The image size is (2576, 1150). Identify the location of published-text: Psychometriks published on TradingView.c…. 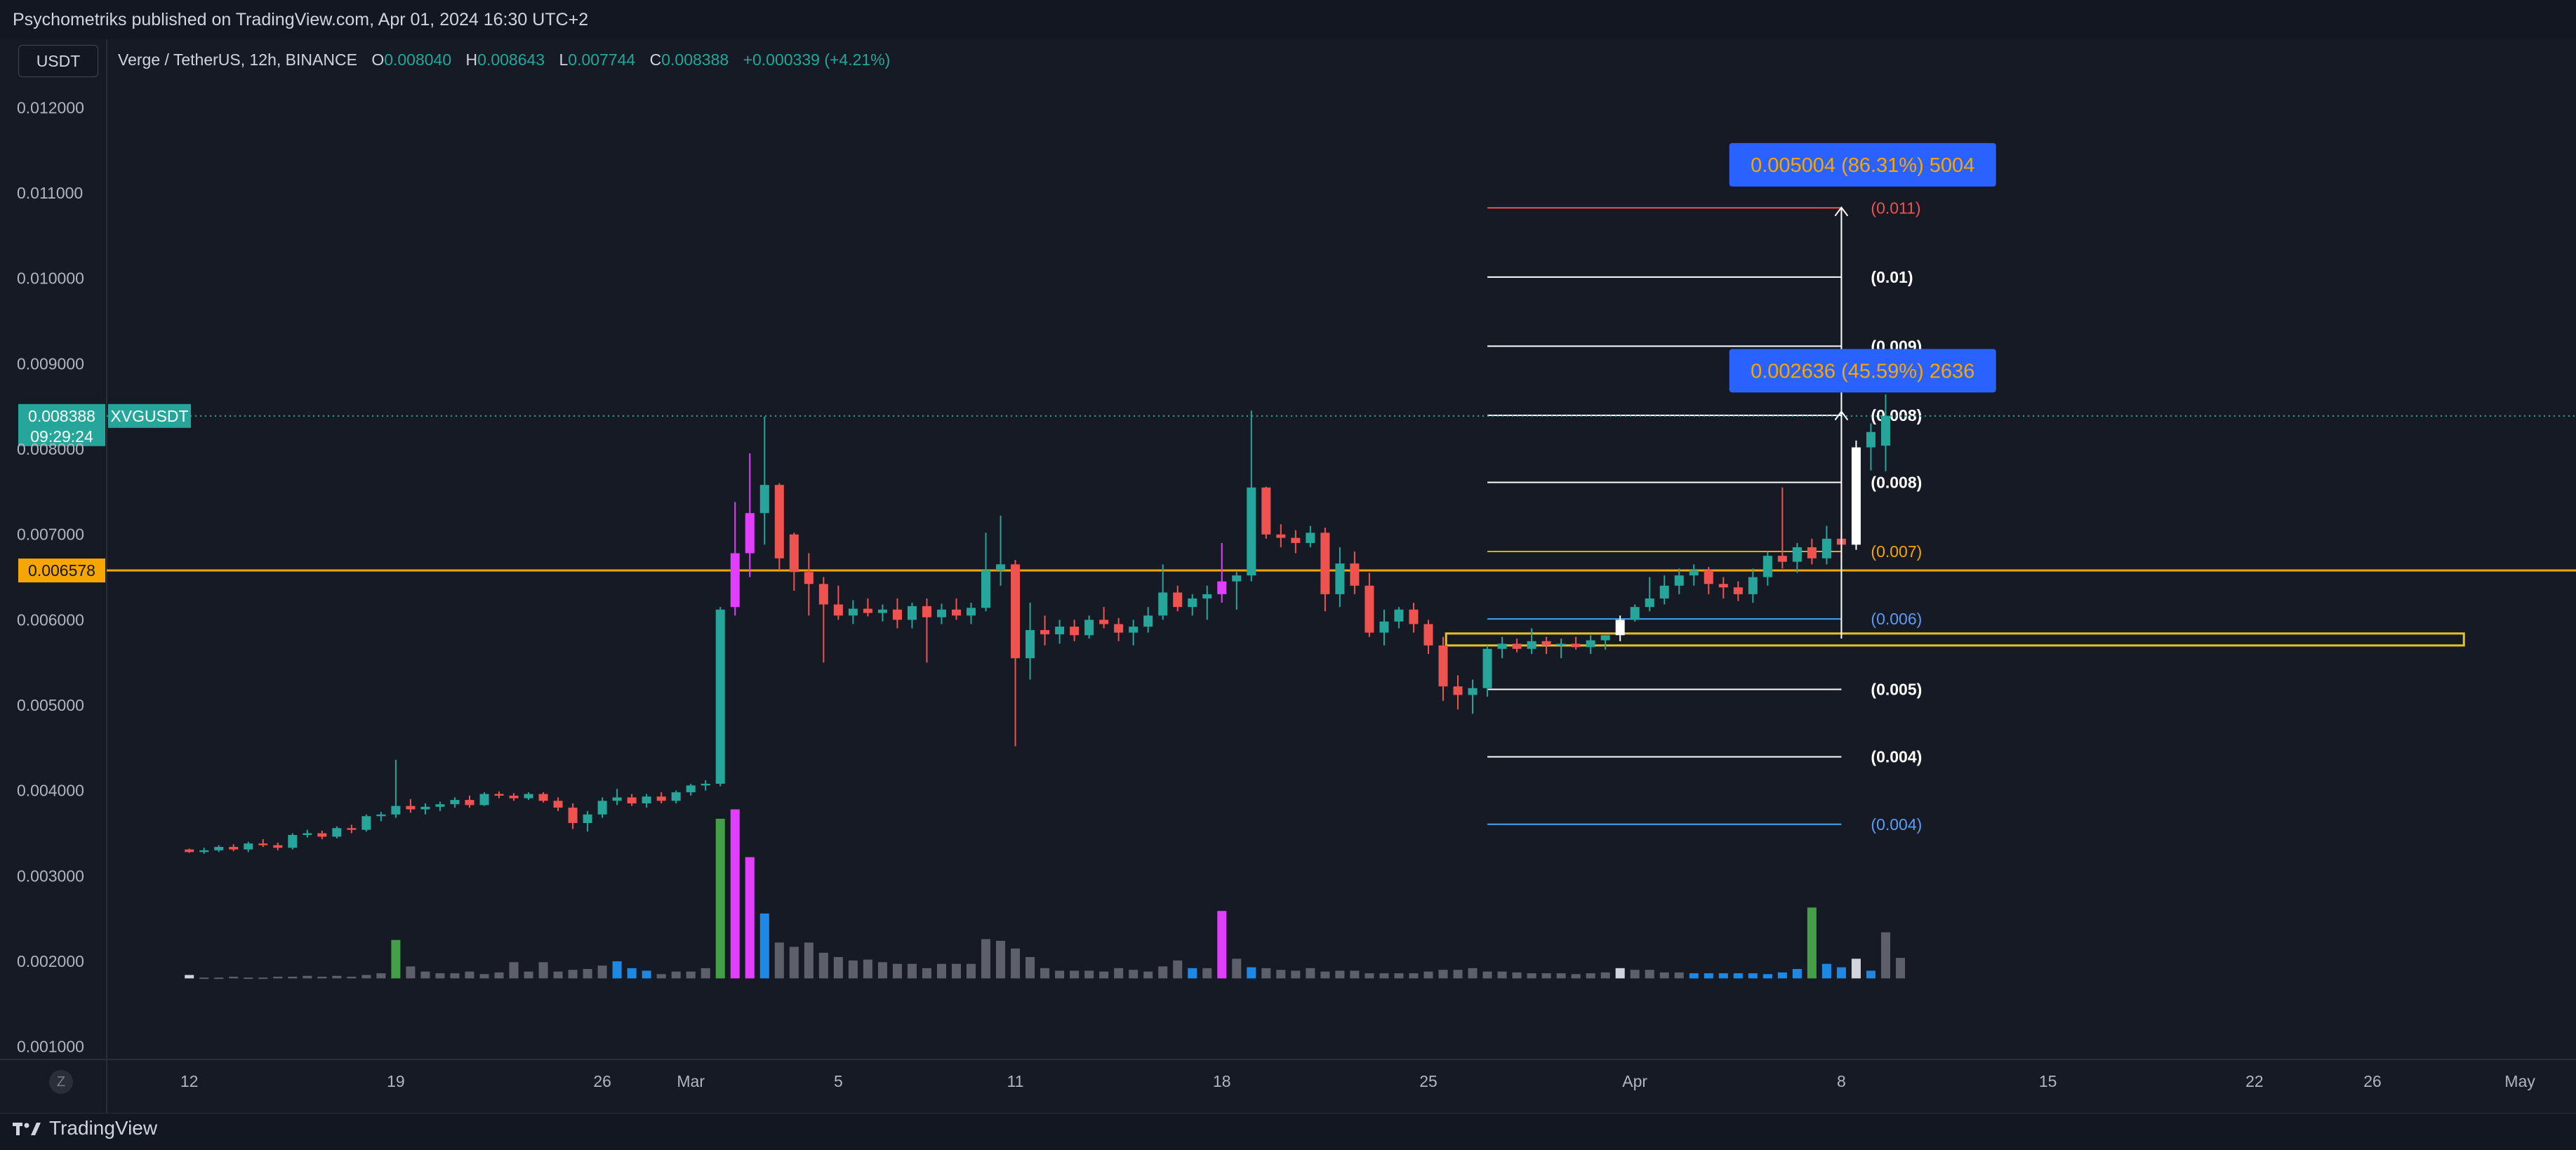
(301, 19).